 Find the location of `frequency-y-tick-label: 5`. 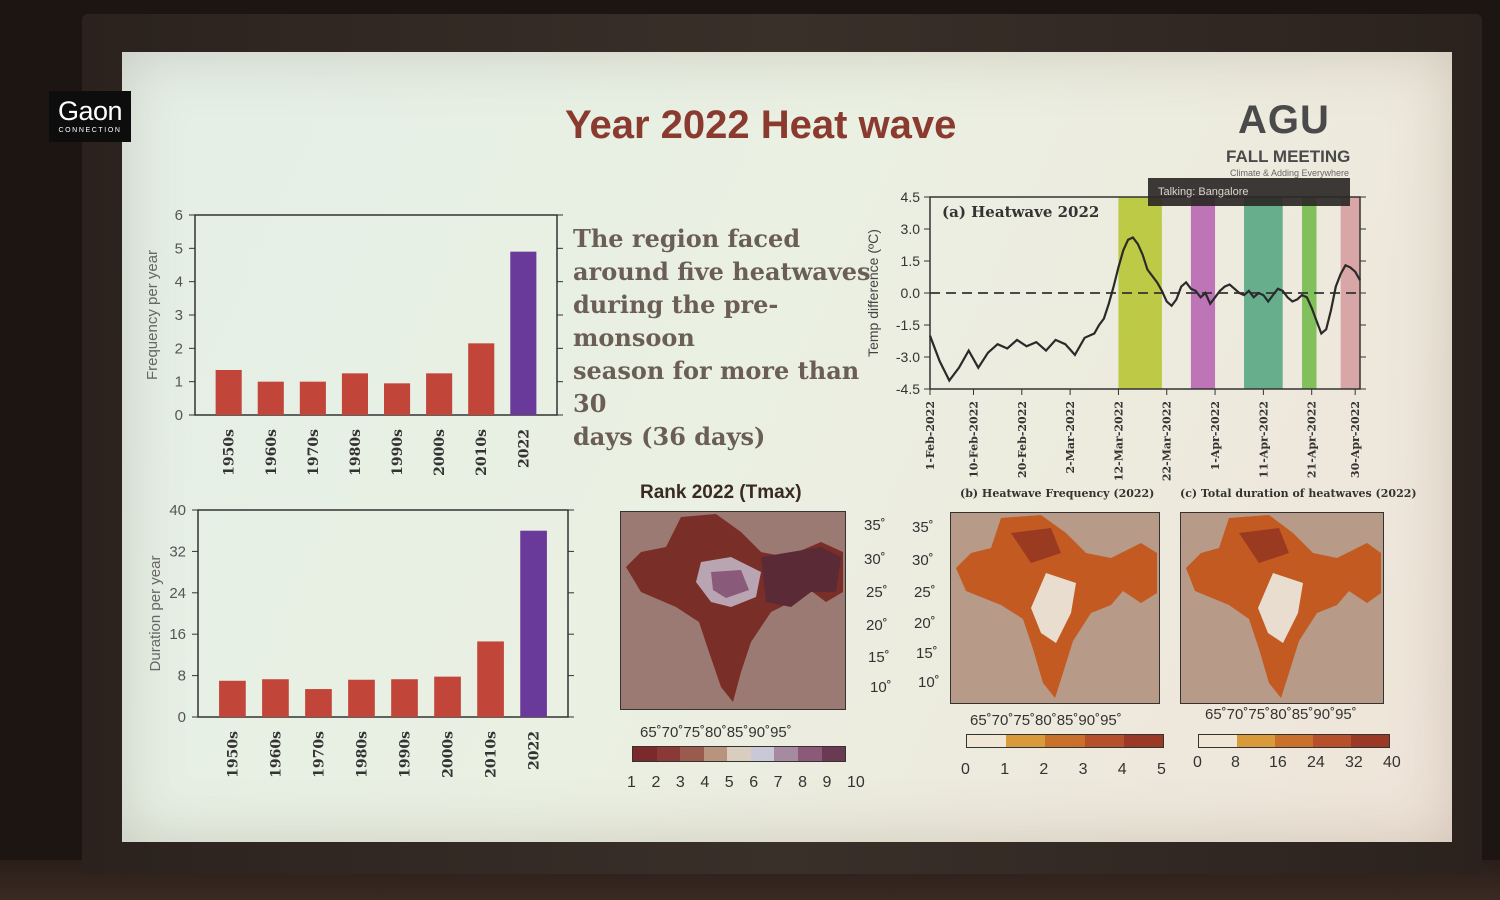

frequency-y-tick-label: 5 is located at coordinates (179, 248).